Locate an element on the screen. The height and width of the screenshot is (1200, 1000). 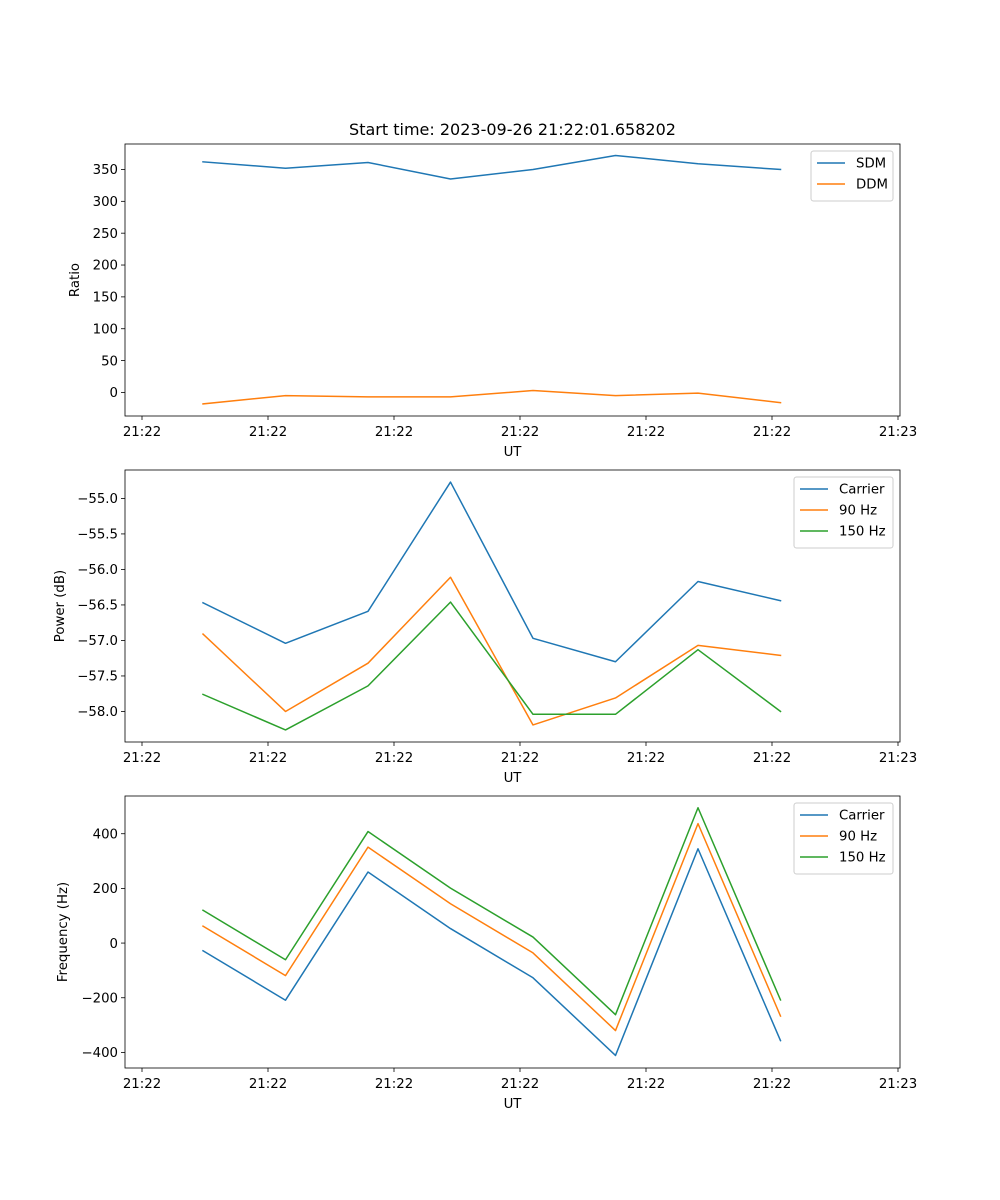
chart-title: Start time: 2023-09-26 21:22:01.658202 is located at coordinates (512, 129).